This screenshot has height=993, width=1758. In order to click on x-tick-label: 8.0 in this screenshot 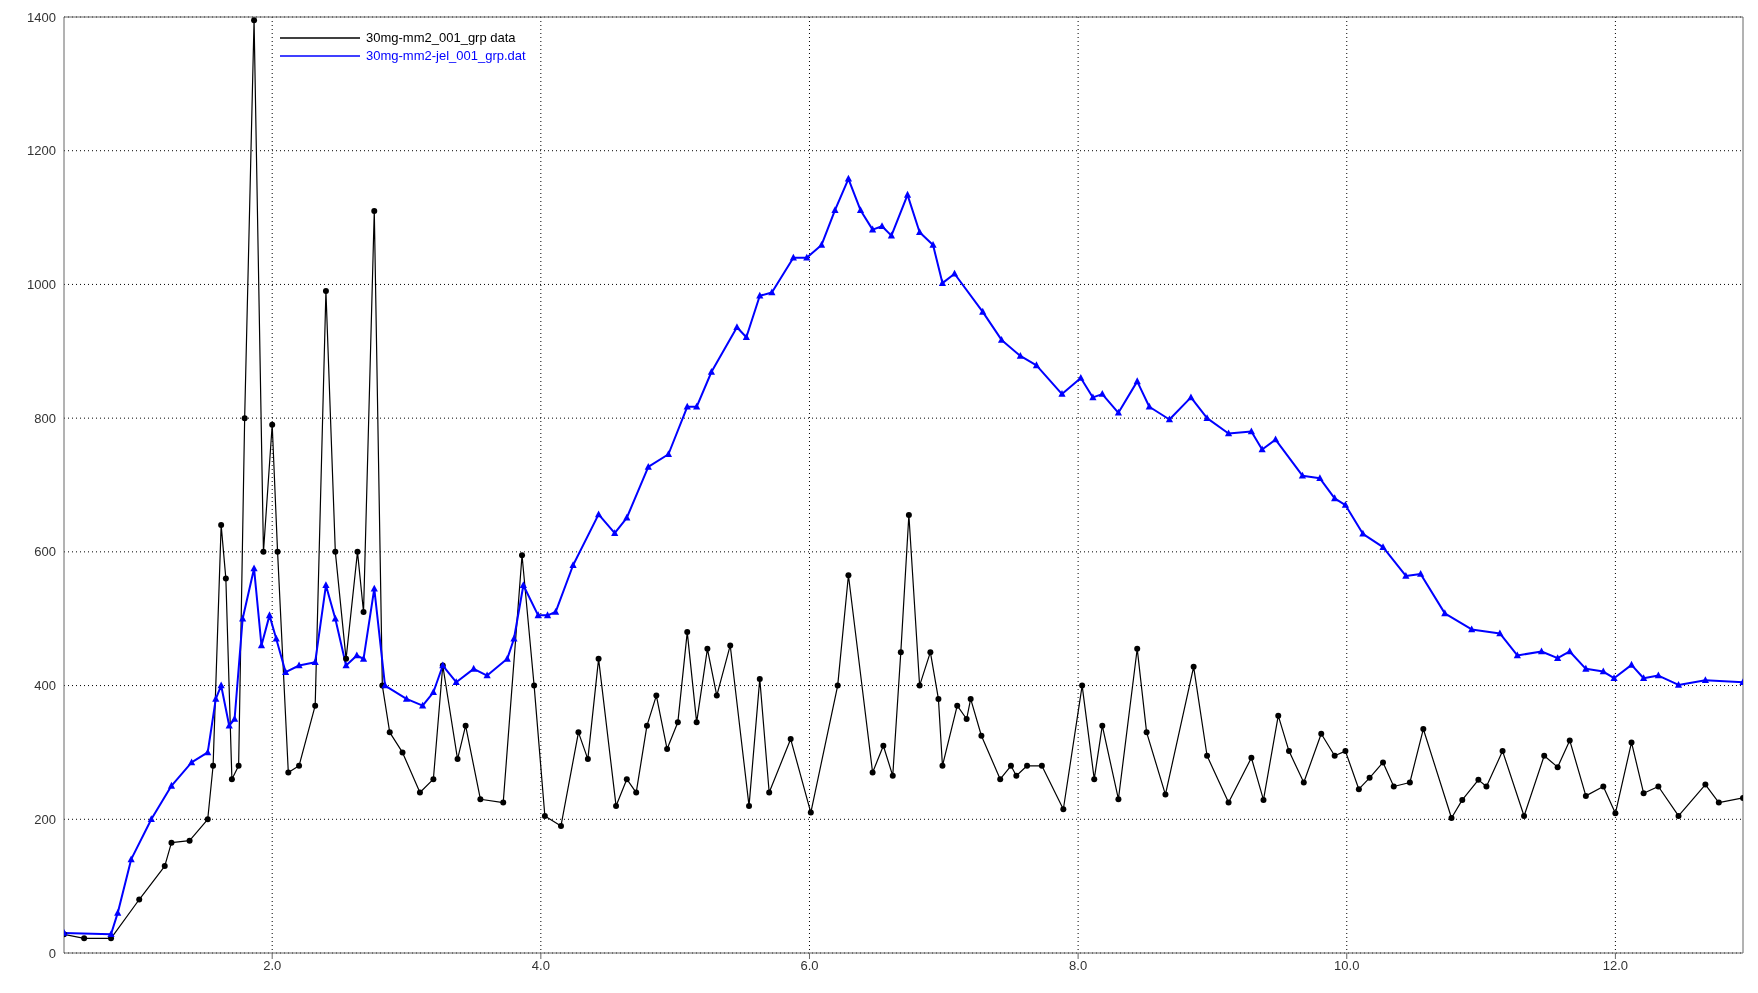, I will do `click(1078, 966)`.